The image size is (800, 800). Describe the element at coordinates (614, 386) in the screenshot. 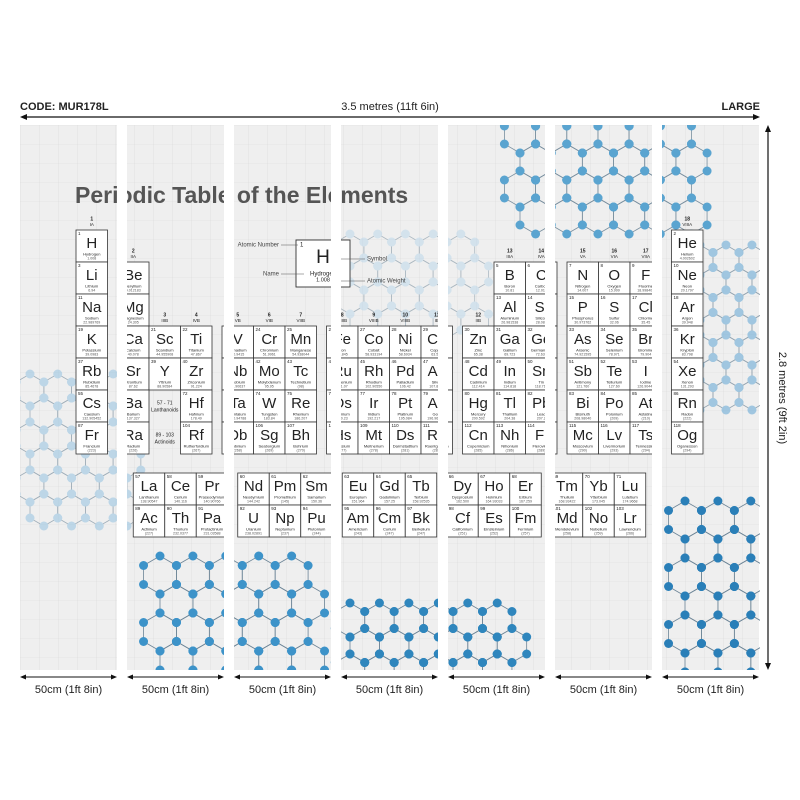

I see `atomic-weight: 127.60` at that location.